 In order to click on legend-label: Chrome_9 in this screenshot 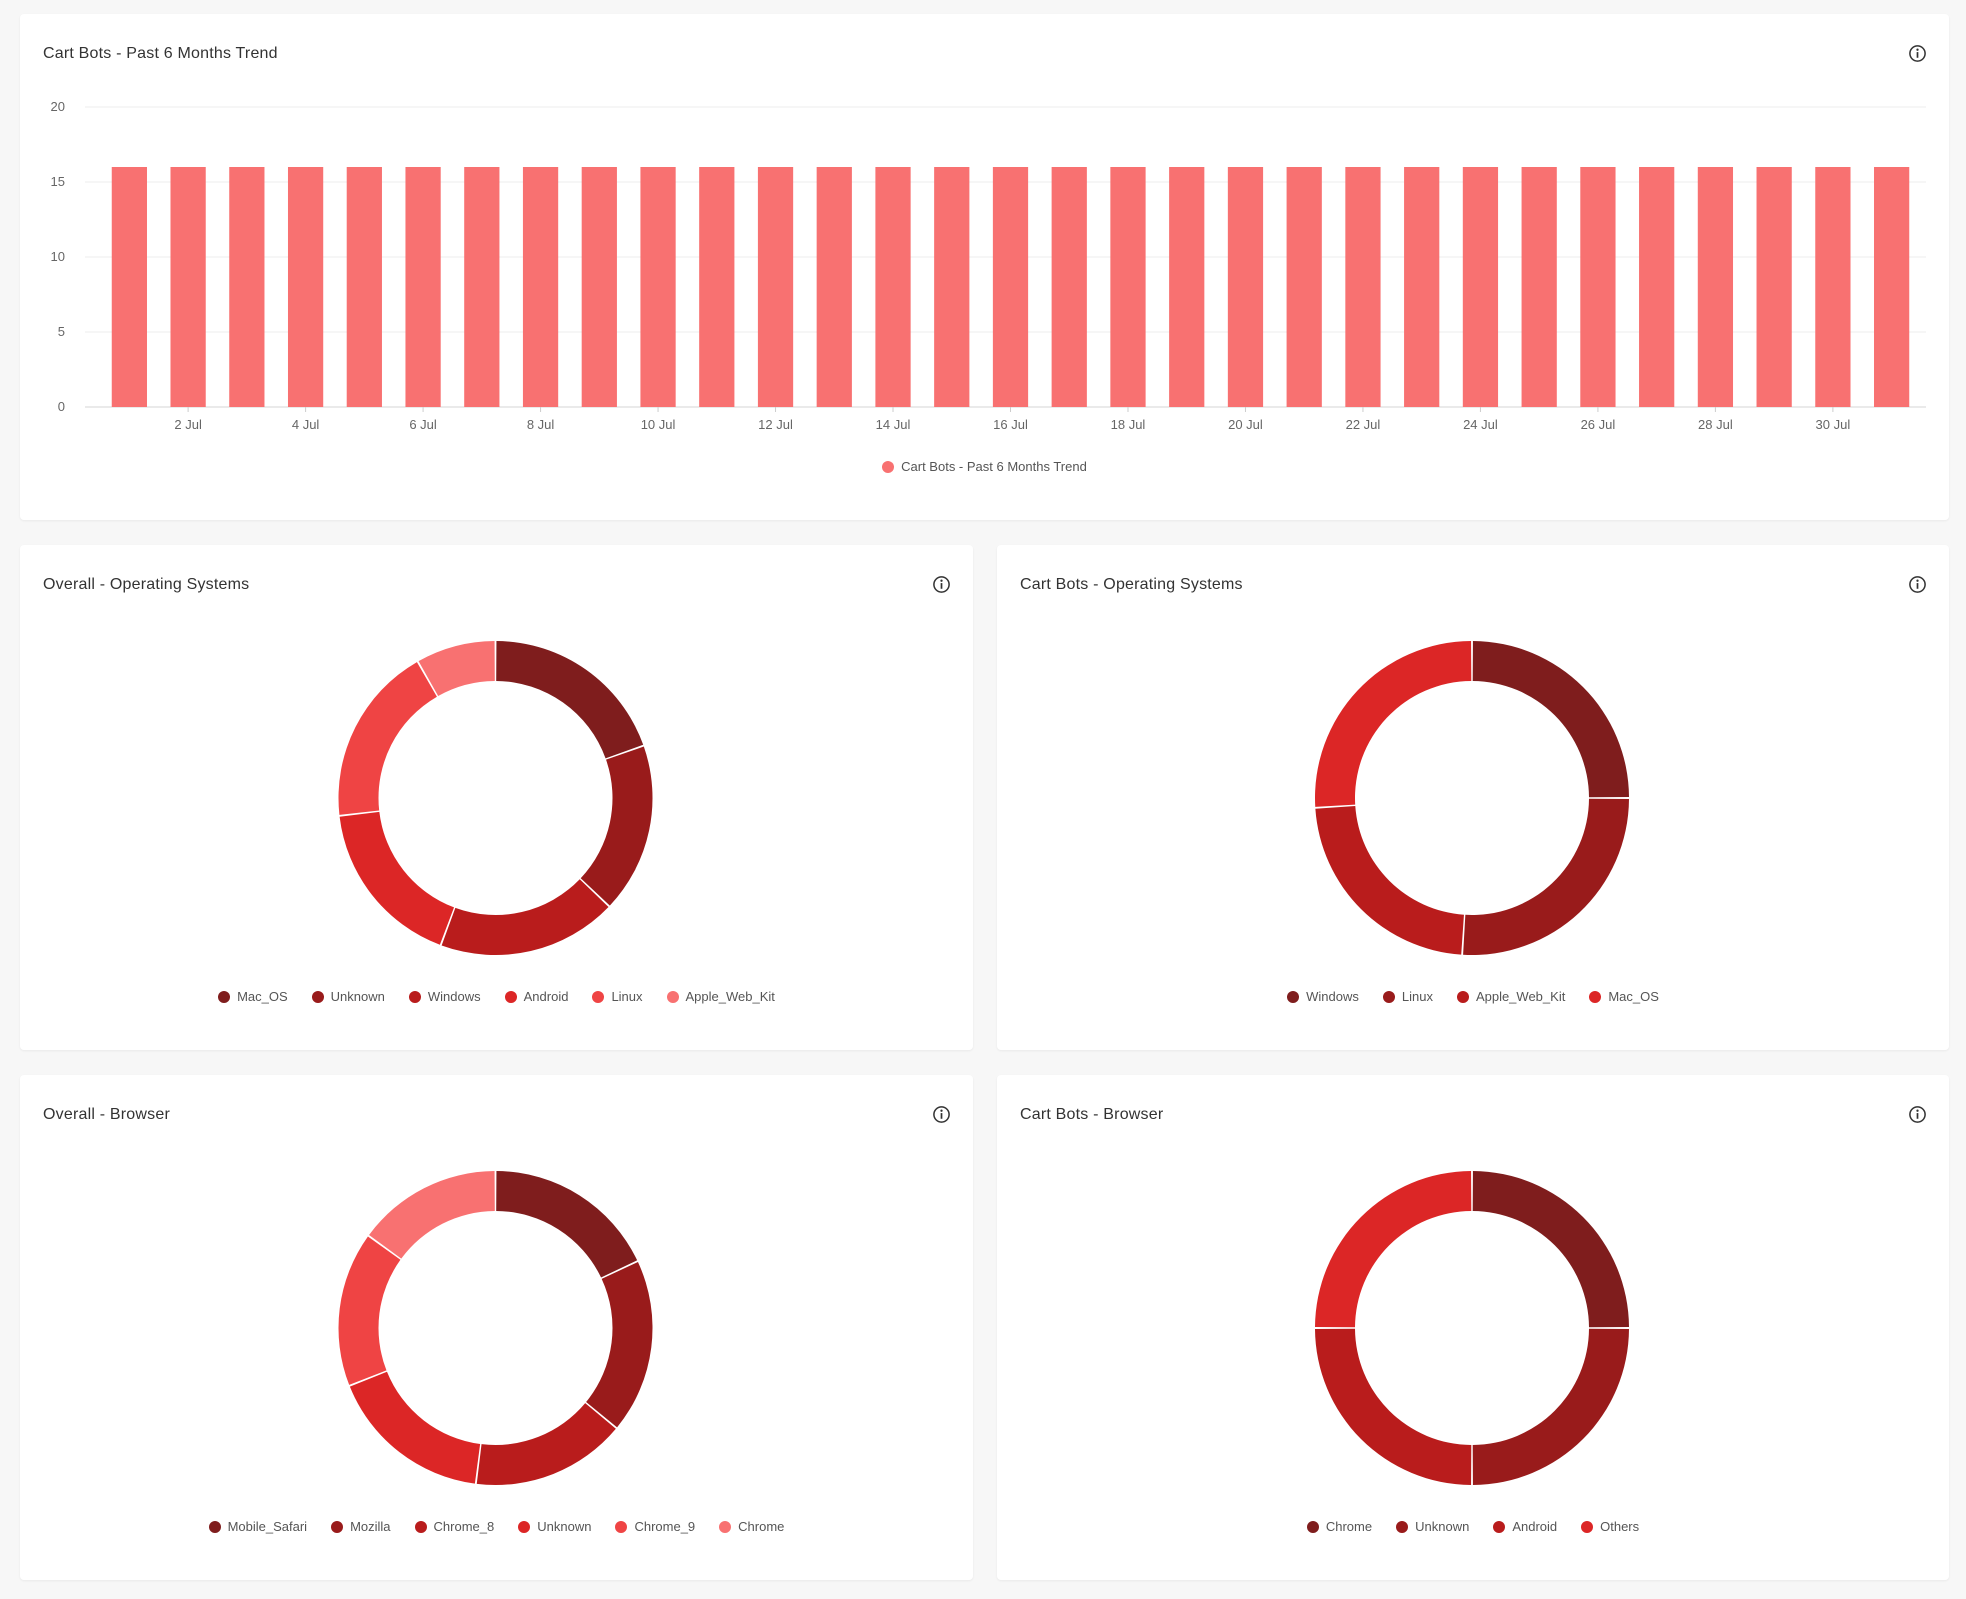, I will do `click(665, 1526)`.